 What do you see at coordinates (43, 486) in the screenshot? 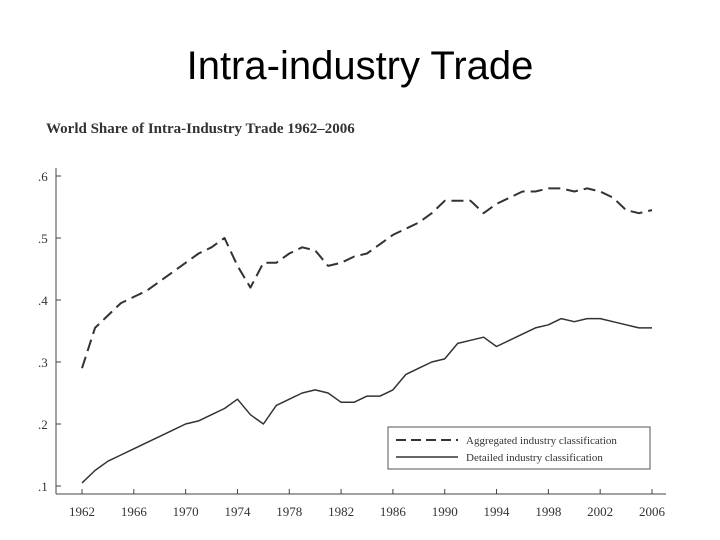
I see `y-tick-label: .1` at bounding box center [43, 486].